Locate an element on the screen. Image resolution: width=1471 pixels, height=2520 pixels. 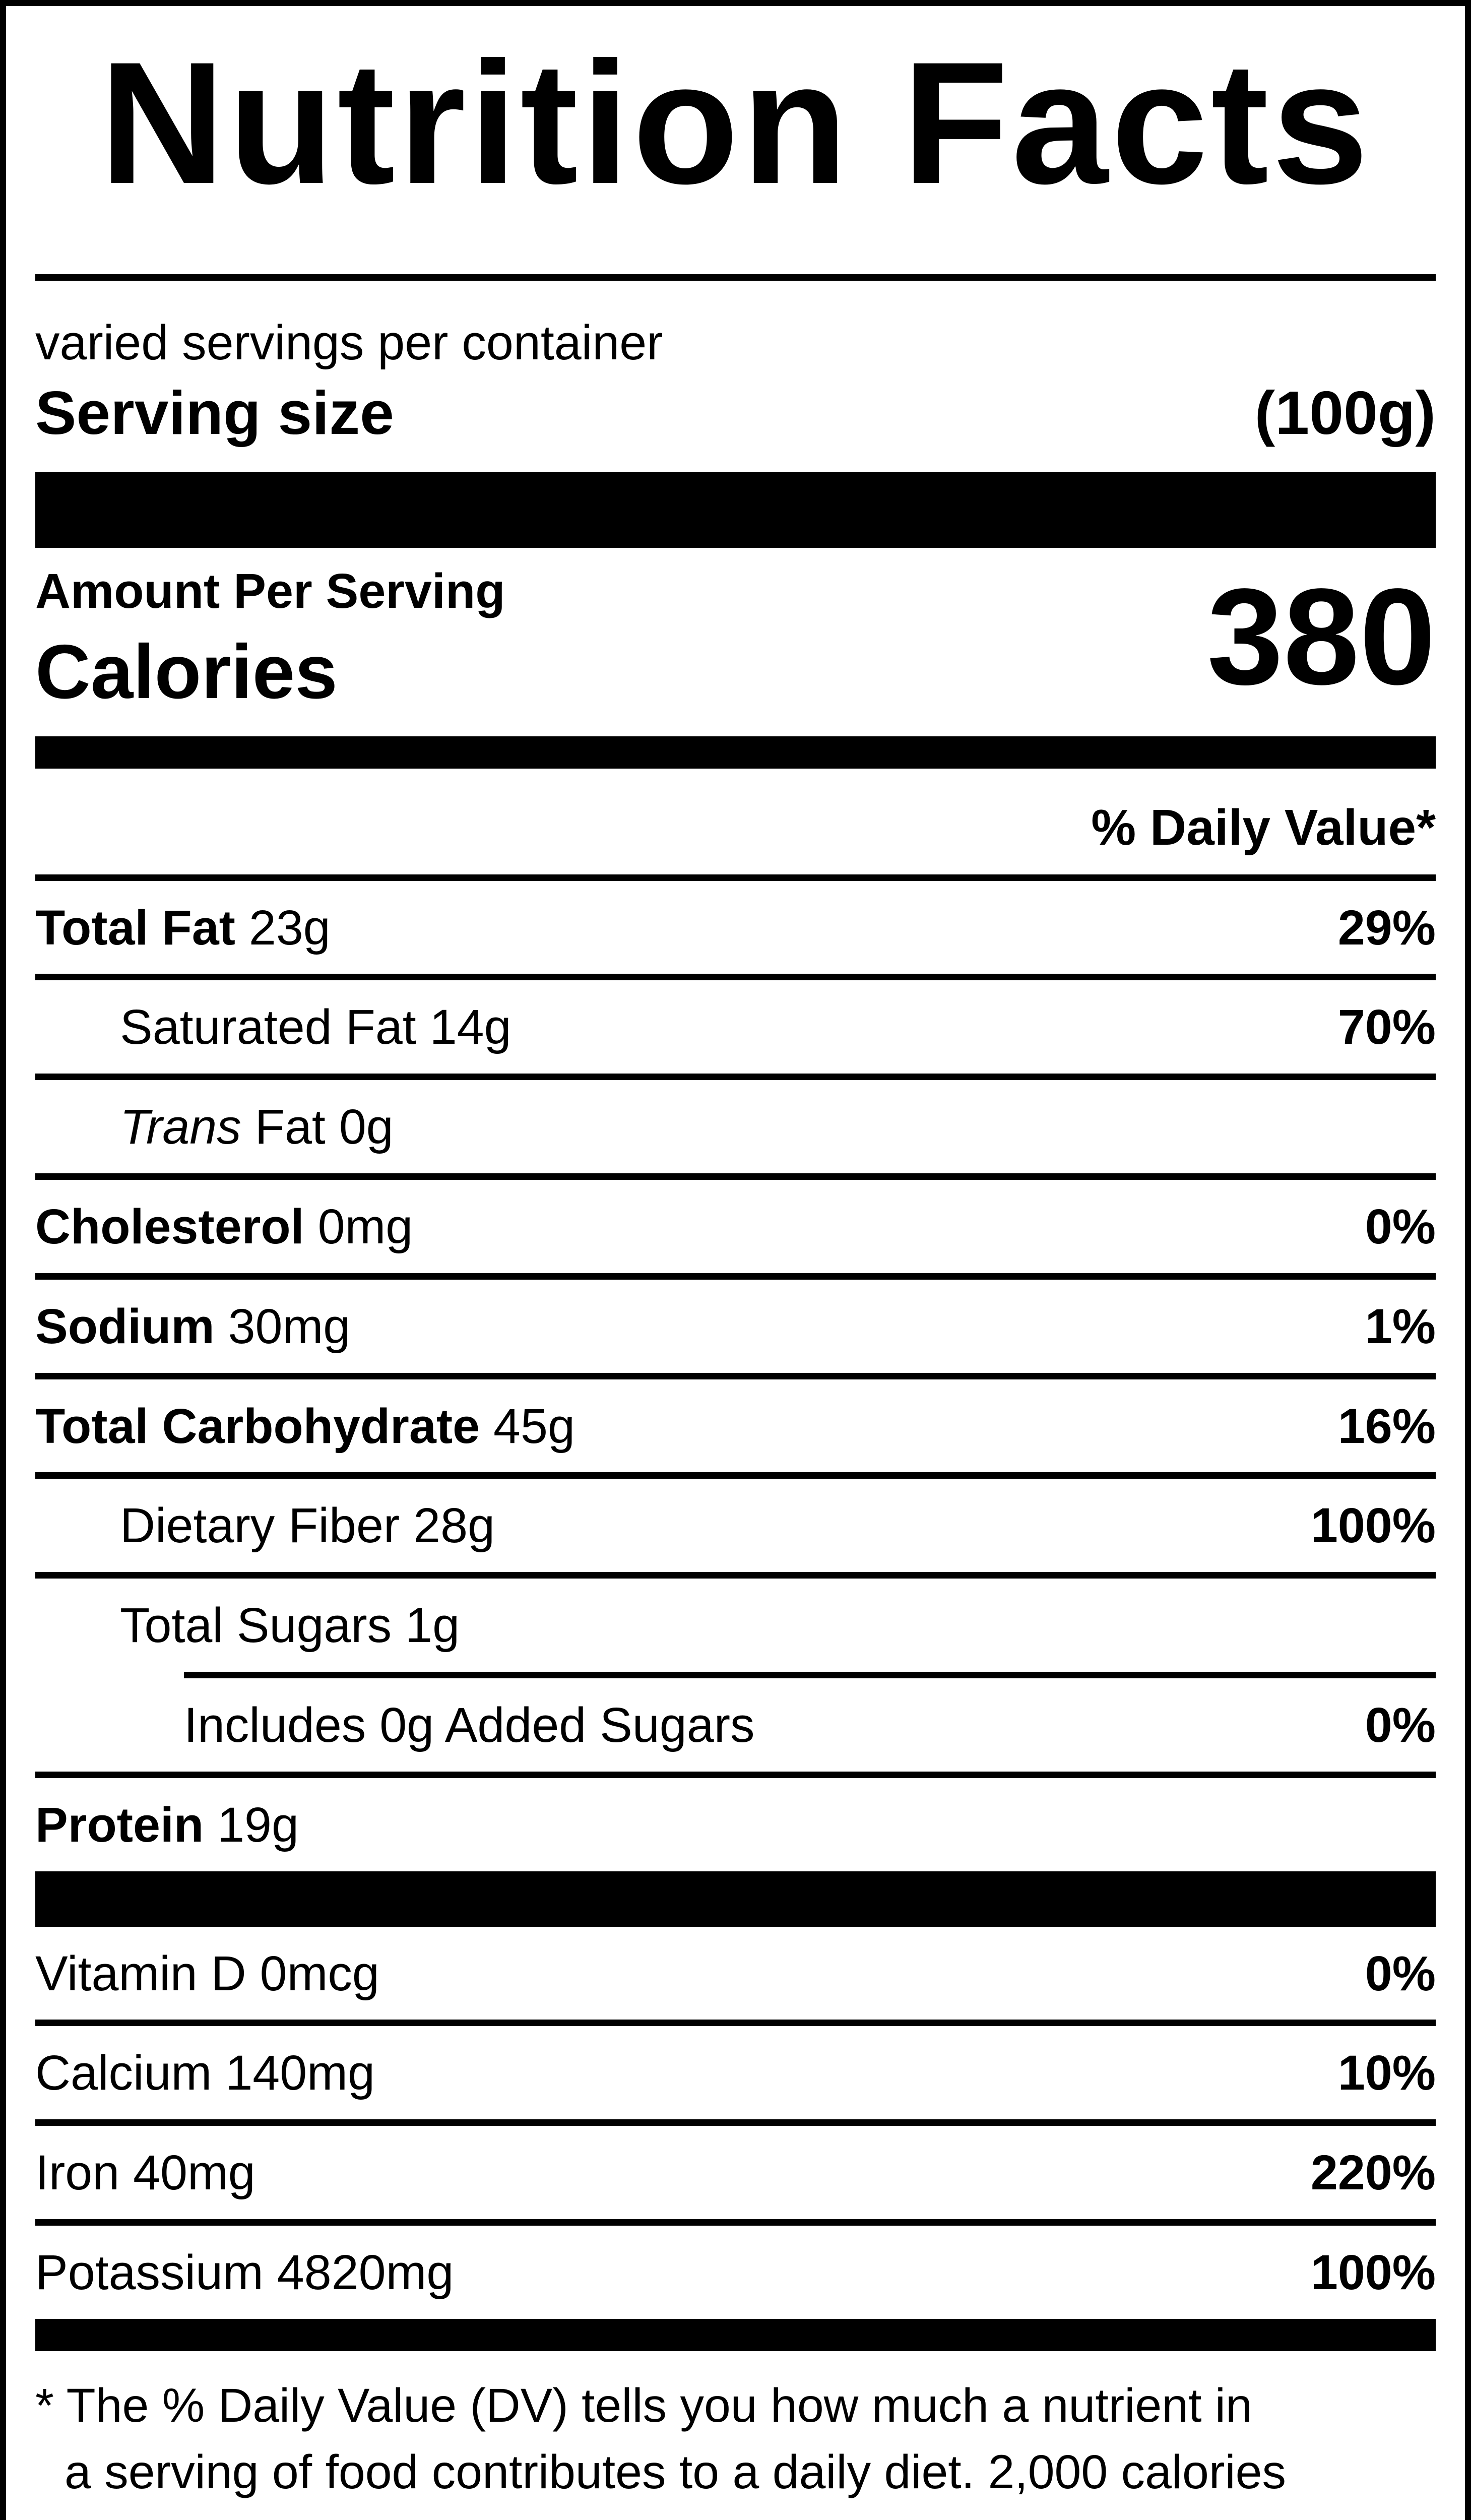
vitamin-dv: 0% is located at coordinates (1400, 1973).